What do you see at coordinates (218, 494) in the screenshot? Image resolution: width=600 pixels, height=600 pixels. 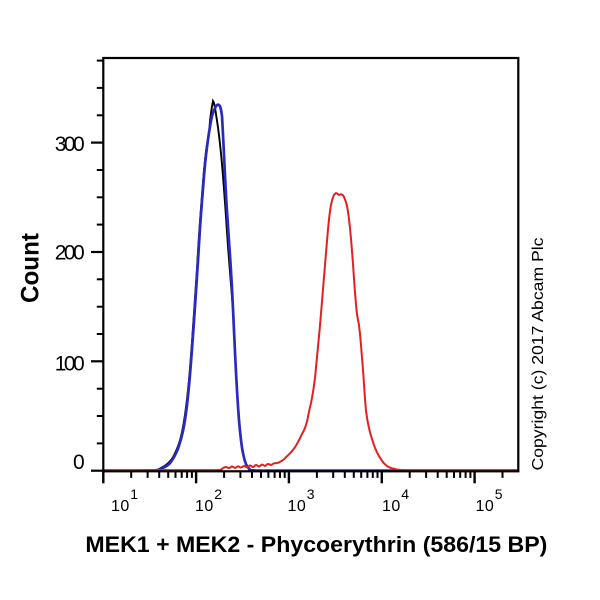 I see `svg-text: 2` at bounding box center [218, 494].